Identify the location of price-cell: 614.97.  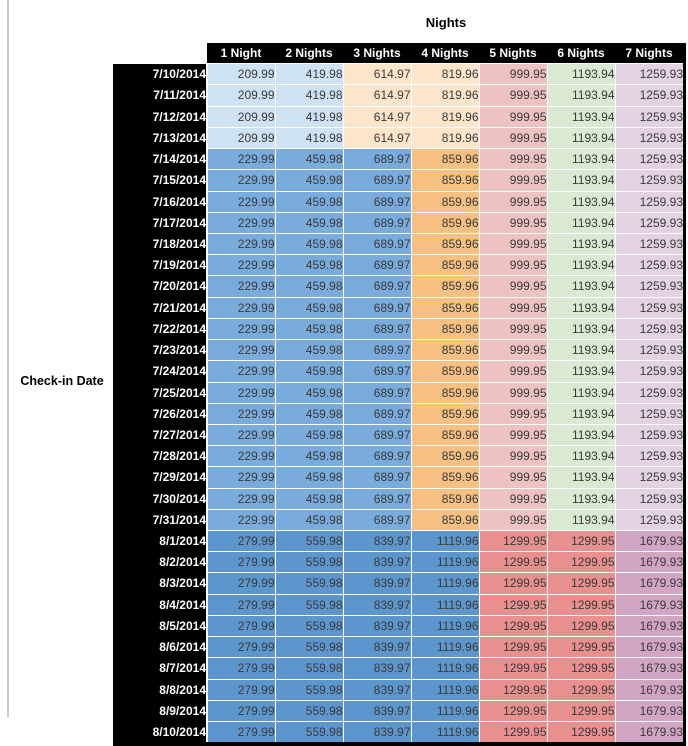
(376, 95).